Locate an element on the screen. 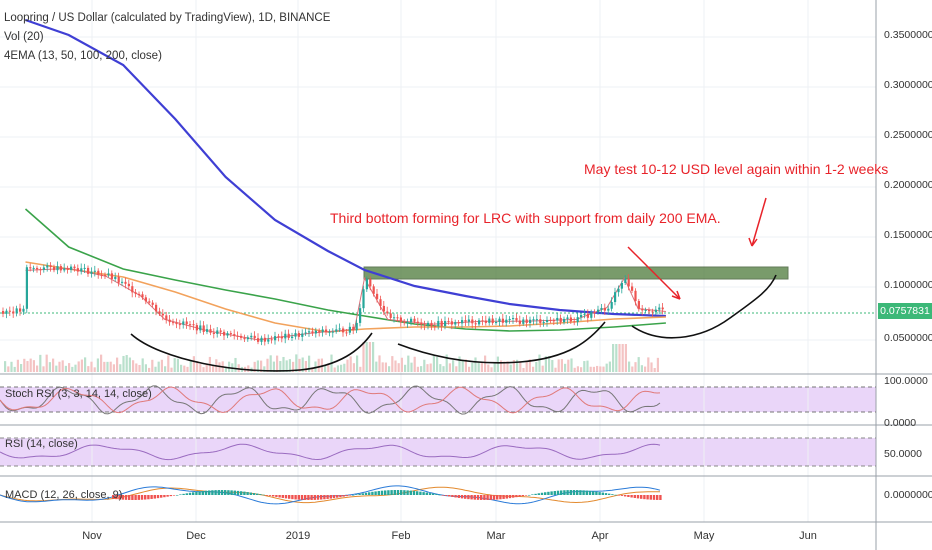  x-tick-label: Nov is located at coordinates (92, 536).